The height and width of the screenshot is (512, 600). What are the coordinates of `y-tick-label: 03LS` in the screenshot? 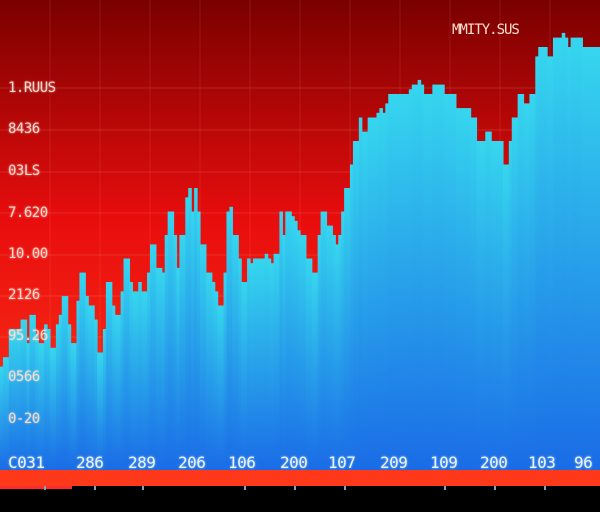 It's located at (24, 171).